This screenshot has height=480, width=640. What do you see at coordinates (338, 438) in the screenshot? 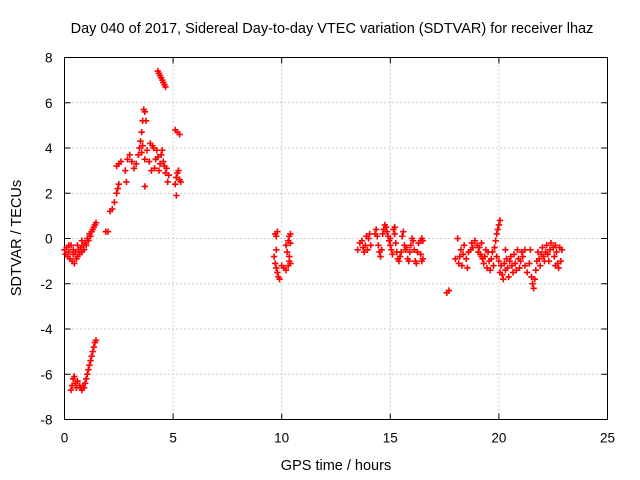
I see `x-tick-labels: 0 5 10 15 20 25` at bounding box center [338, 438].